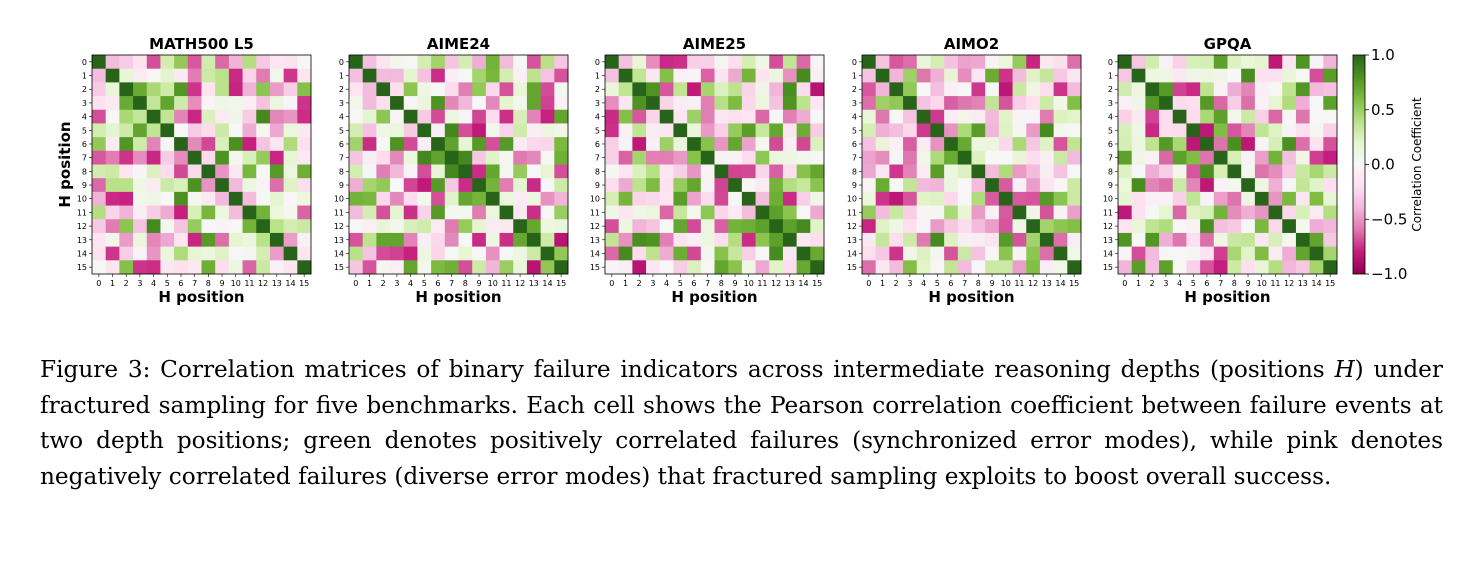 This screenshot has height=562, width=1481. What do you see at coordinates (707, 283) in the screenshot?
I see `x-tick-label: 7` at bounding box center [707, 283].